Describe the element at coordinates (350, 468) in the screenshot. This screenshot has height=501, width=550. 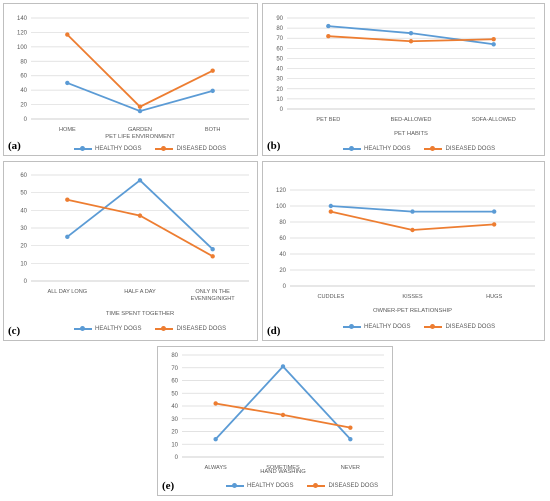
I see `x-tick-label: NEVER` at that location.